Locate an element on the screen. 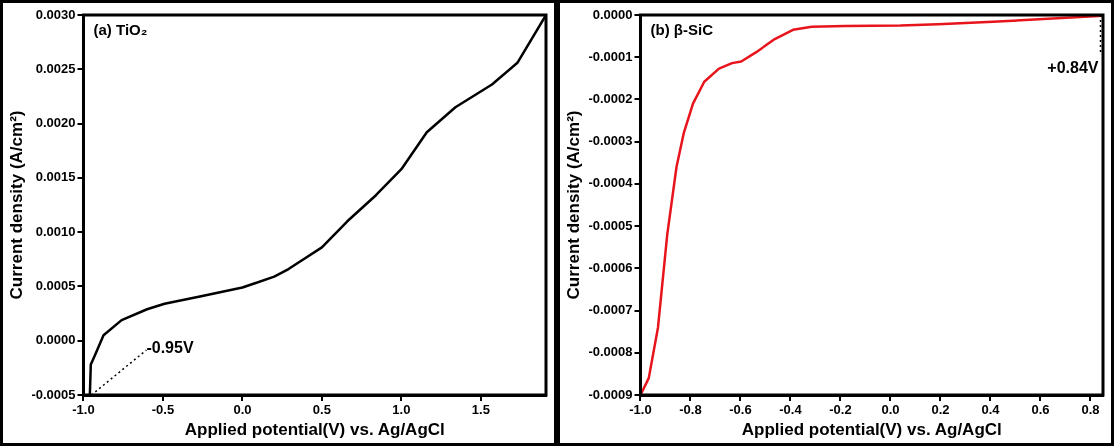 The image size is (1115, 446). y-tick-label: -0.0009 is located at coordinates (610, 394).